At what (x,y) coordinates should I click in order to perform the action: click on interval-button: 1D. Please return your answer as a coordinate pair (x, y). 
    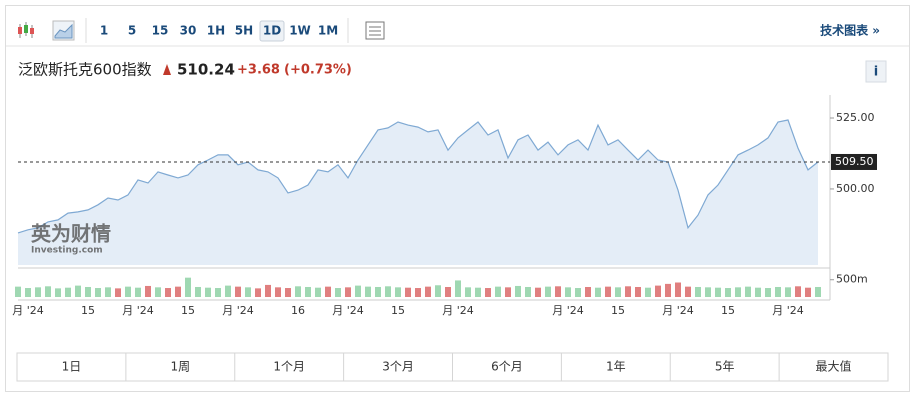
    Looking at the image, I should click on (272, 31).